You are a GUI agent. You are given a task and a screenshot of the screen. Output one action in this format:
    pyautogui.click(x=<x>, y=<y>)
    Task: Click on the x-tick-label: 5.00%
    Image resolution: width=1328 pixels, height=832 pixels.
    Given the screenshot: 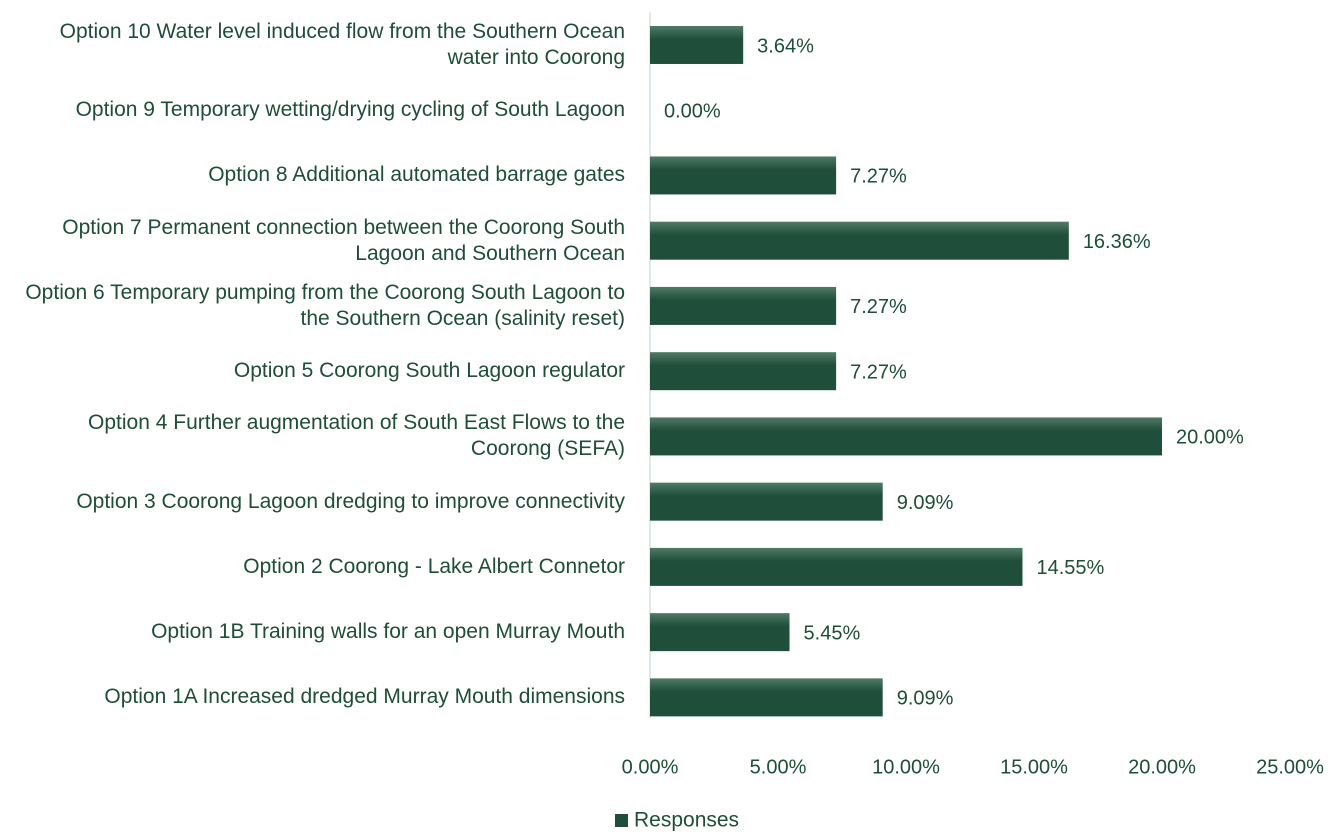 What is the action you would take?
    pyautogui.click(x=778, y=767)
    